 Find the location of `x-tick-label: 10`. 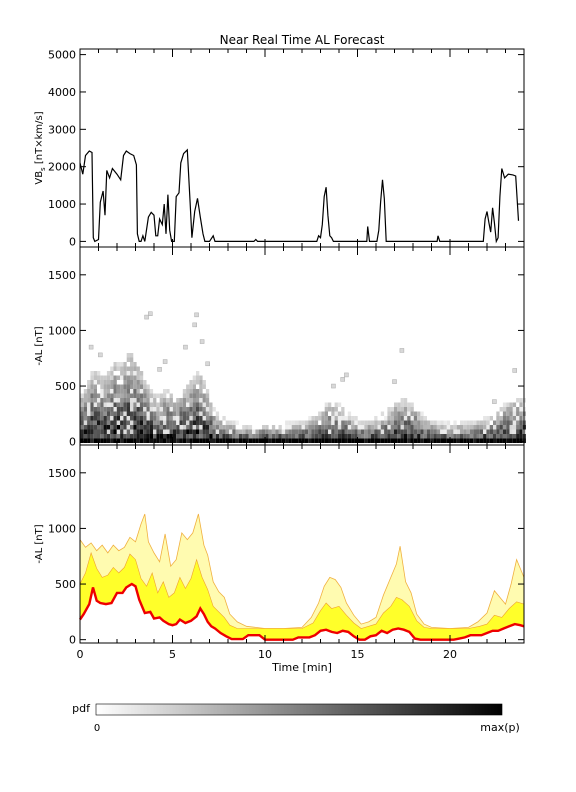

x-tick-label: 10 is located at coordinates (265, 654).